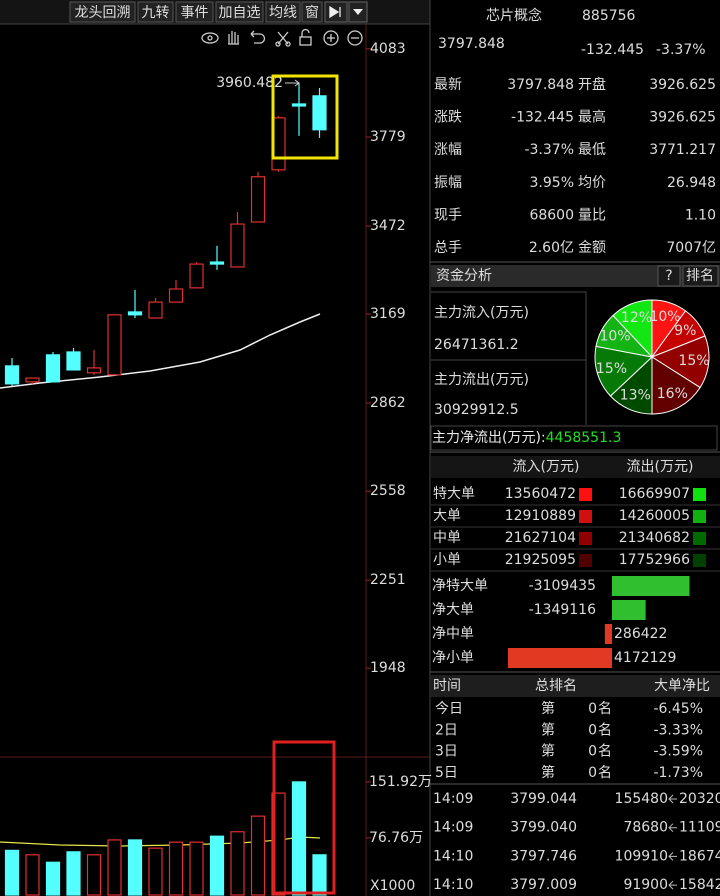  Describe the element at coordinates (282, 37) in the screenshot. I see `chart-tools` at that location.